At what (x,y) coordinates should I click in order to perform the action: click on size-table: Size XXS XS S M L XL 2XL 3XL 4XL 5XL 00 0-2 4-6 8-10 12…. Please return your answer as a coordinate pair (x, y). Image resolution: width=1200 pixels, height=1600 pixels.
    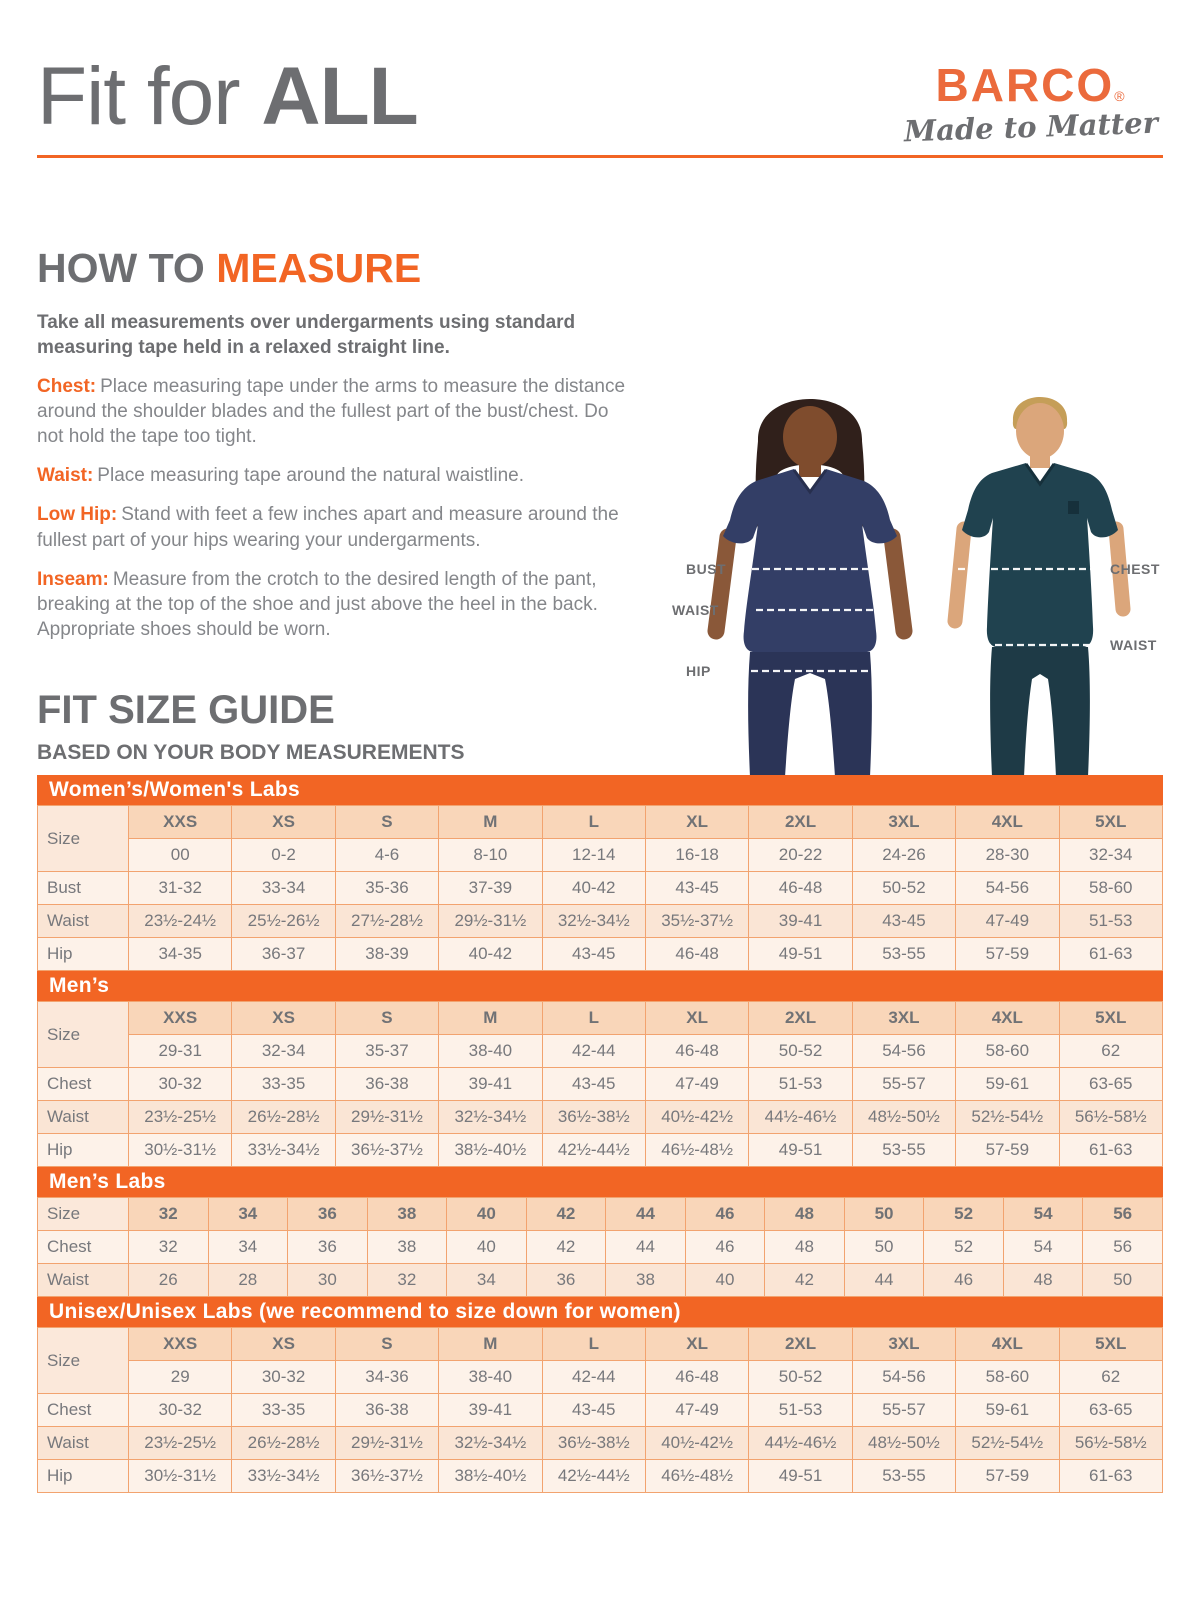
    Looking at the image, I should click on (600, 888).